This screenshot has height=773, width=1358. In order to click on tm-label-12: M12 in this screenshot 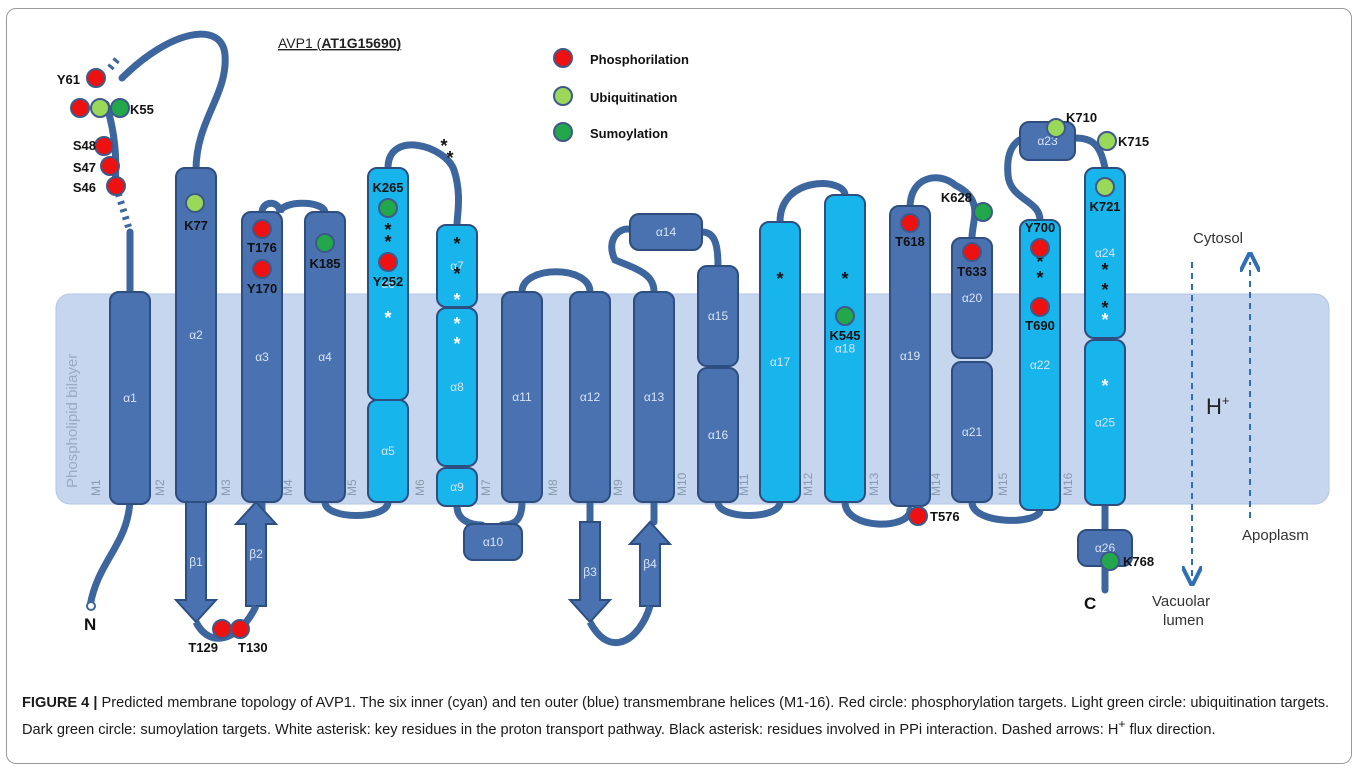, I will do `click(808, 484)`.